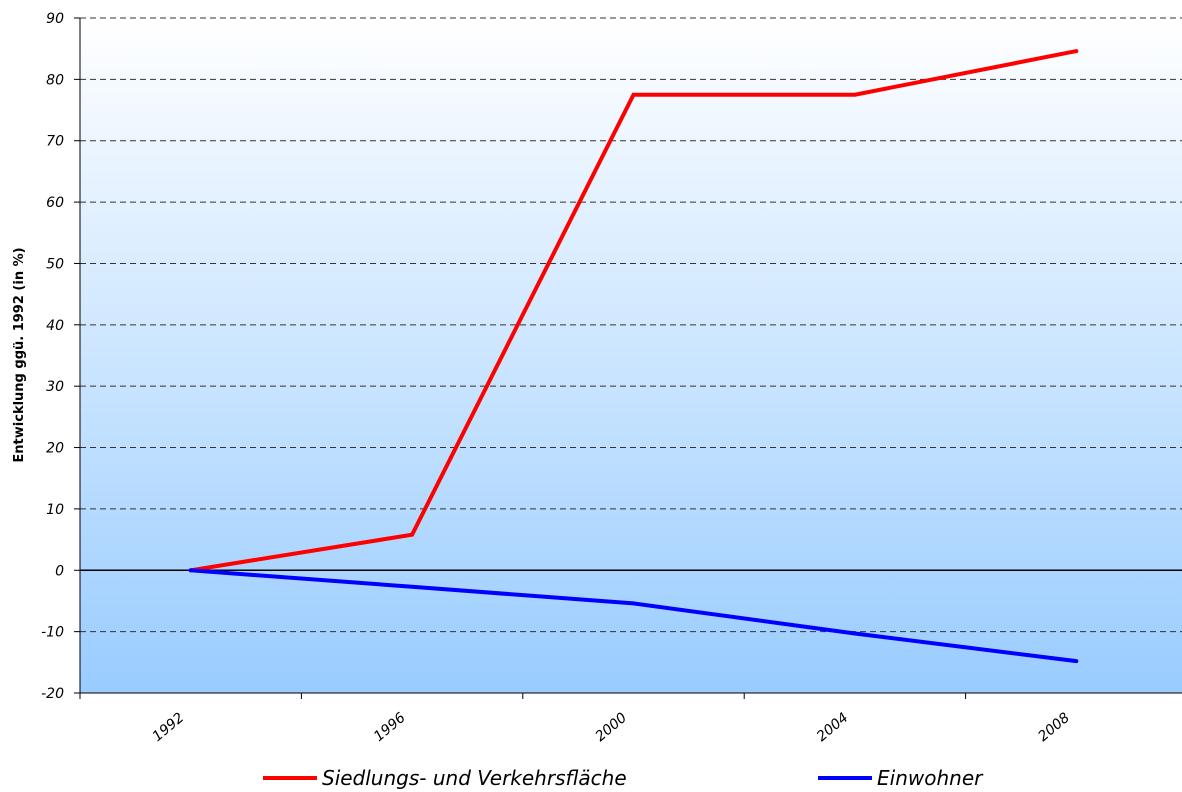 The width and height of the screenshot is (1182, 792). Describe the element at coordinates (390, 727) in the screenshot. I see `x-tick-label: 1996` at that location.